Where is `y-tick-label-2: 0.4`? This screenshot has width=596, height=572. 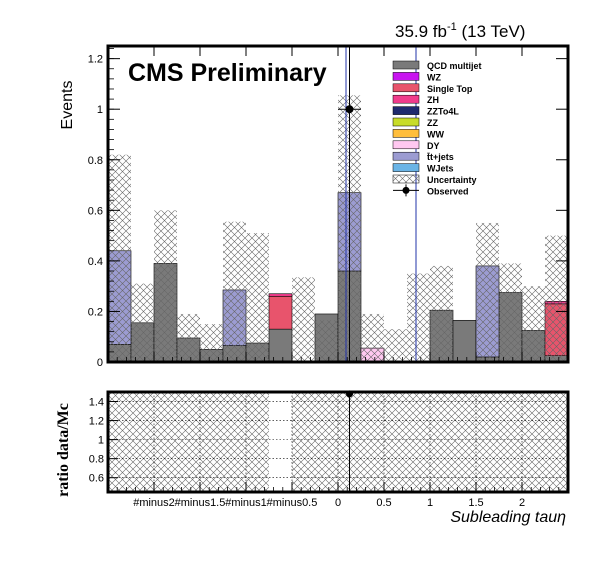
y-tick-label-2: 0.4 is located at coordinates (95, 262).